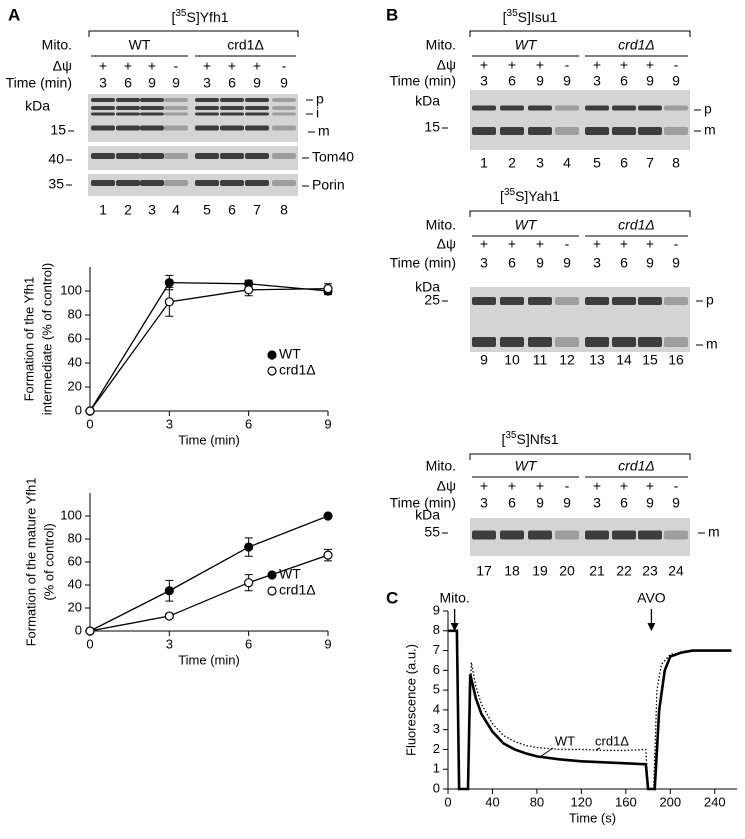  Describe the element at coordinates (454, 598) in the screenshot. I see `annotation: Mito.` at that location.